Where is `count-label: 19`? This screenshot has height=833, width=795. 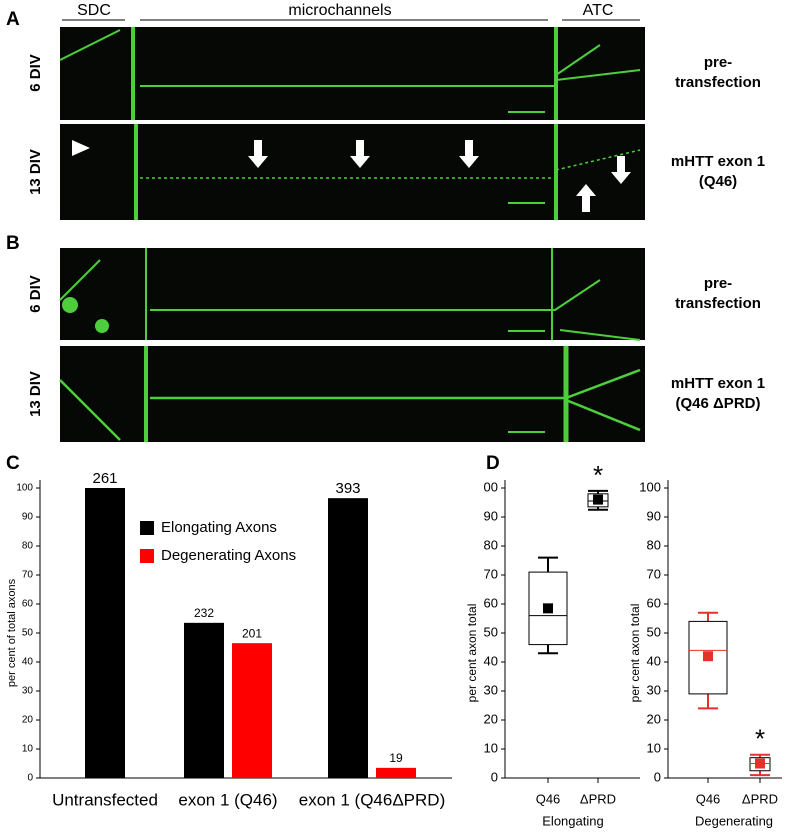 count-label: 19 is located at coordinates (396, 758).